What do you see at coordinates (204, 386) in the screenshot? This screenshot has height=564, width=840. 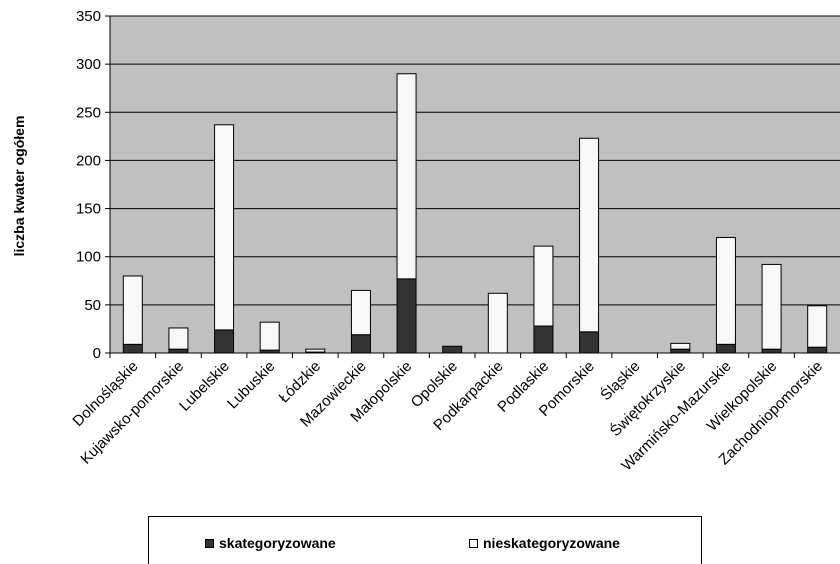 I see `x-tick-label: Lubelskie` at bounding box center [204, 386].